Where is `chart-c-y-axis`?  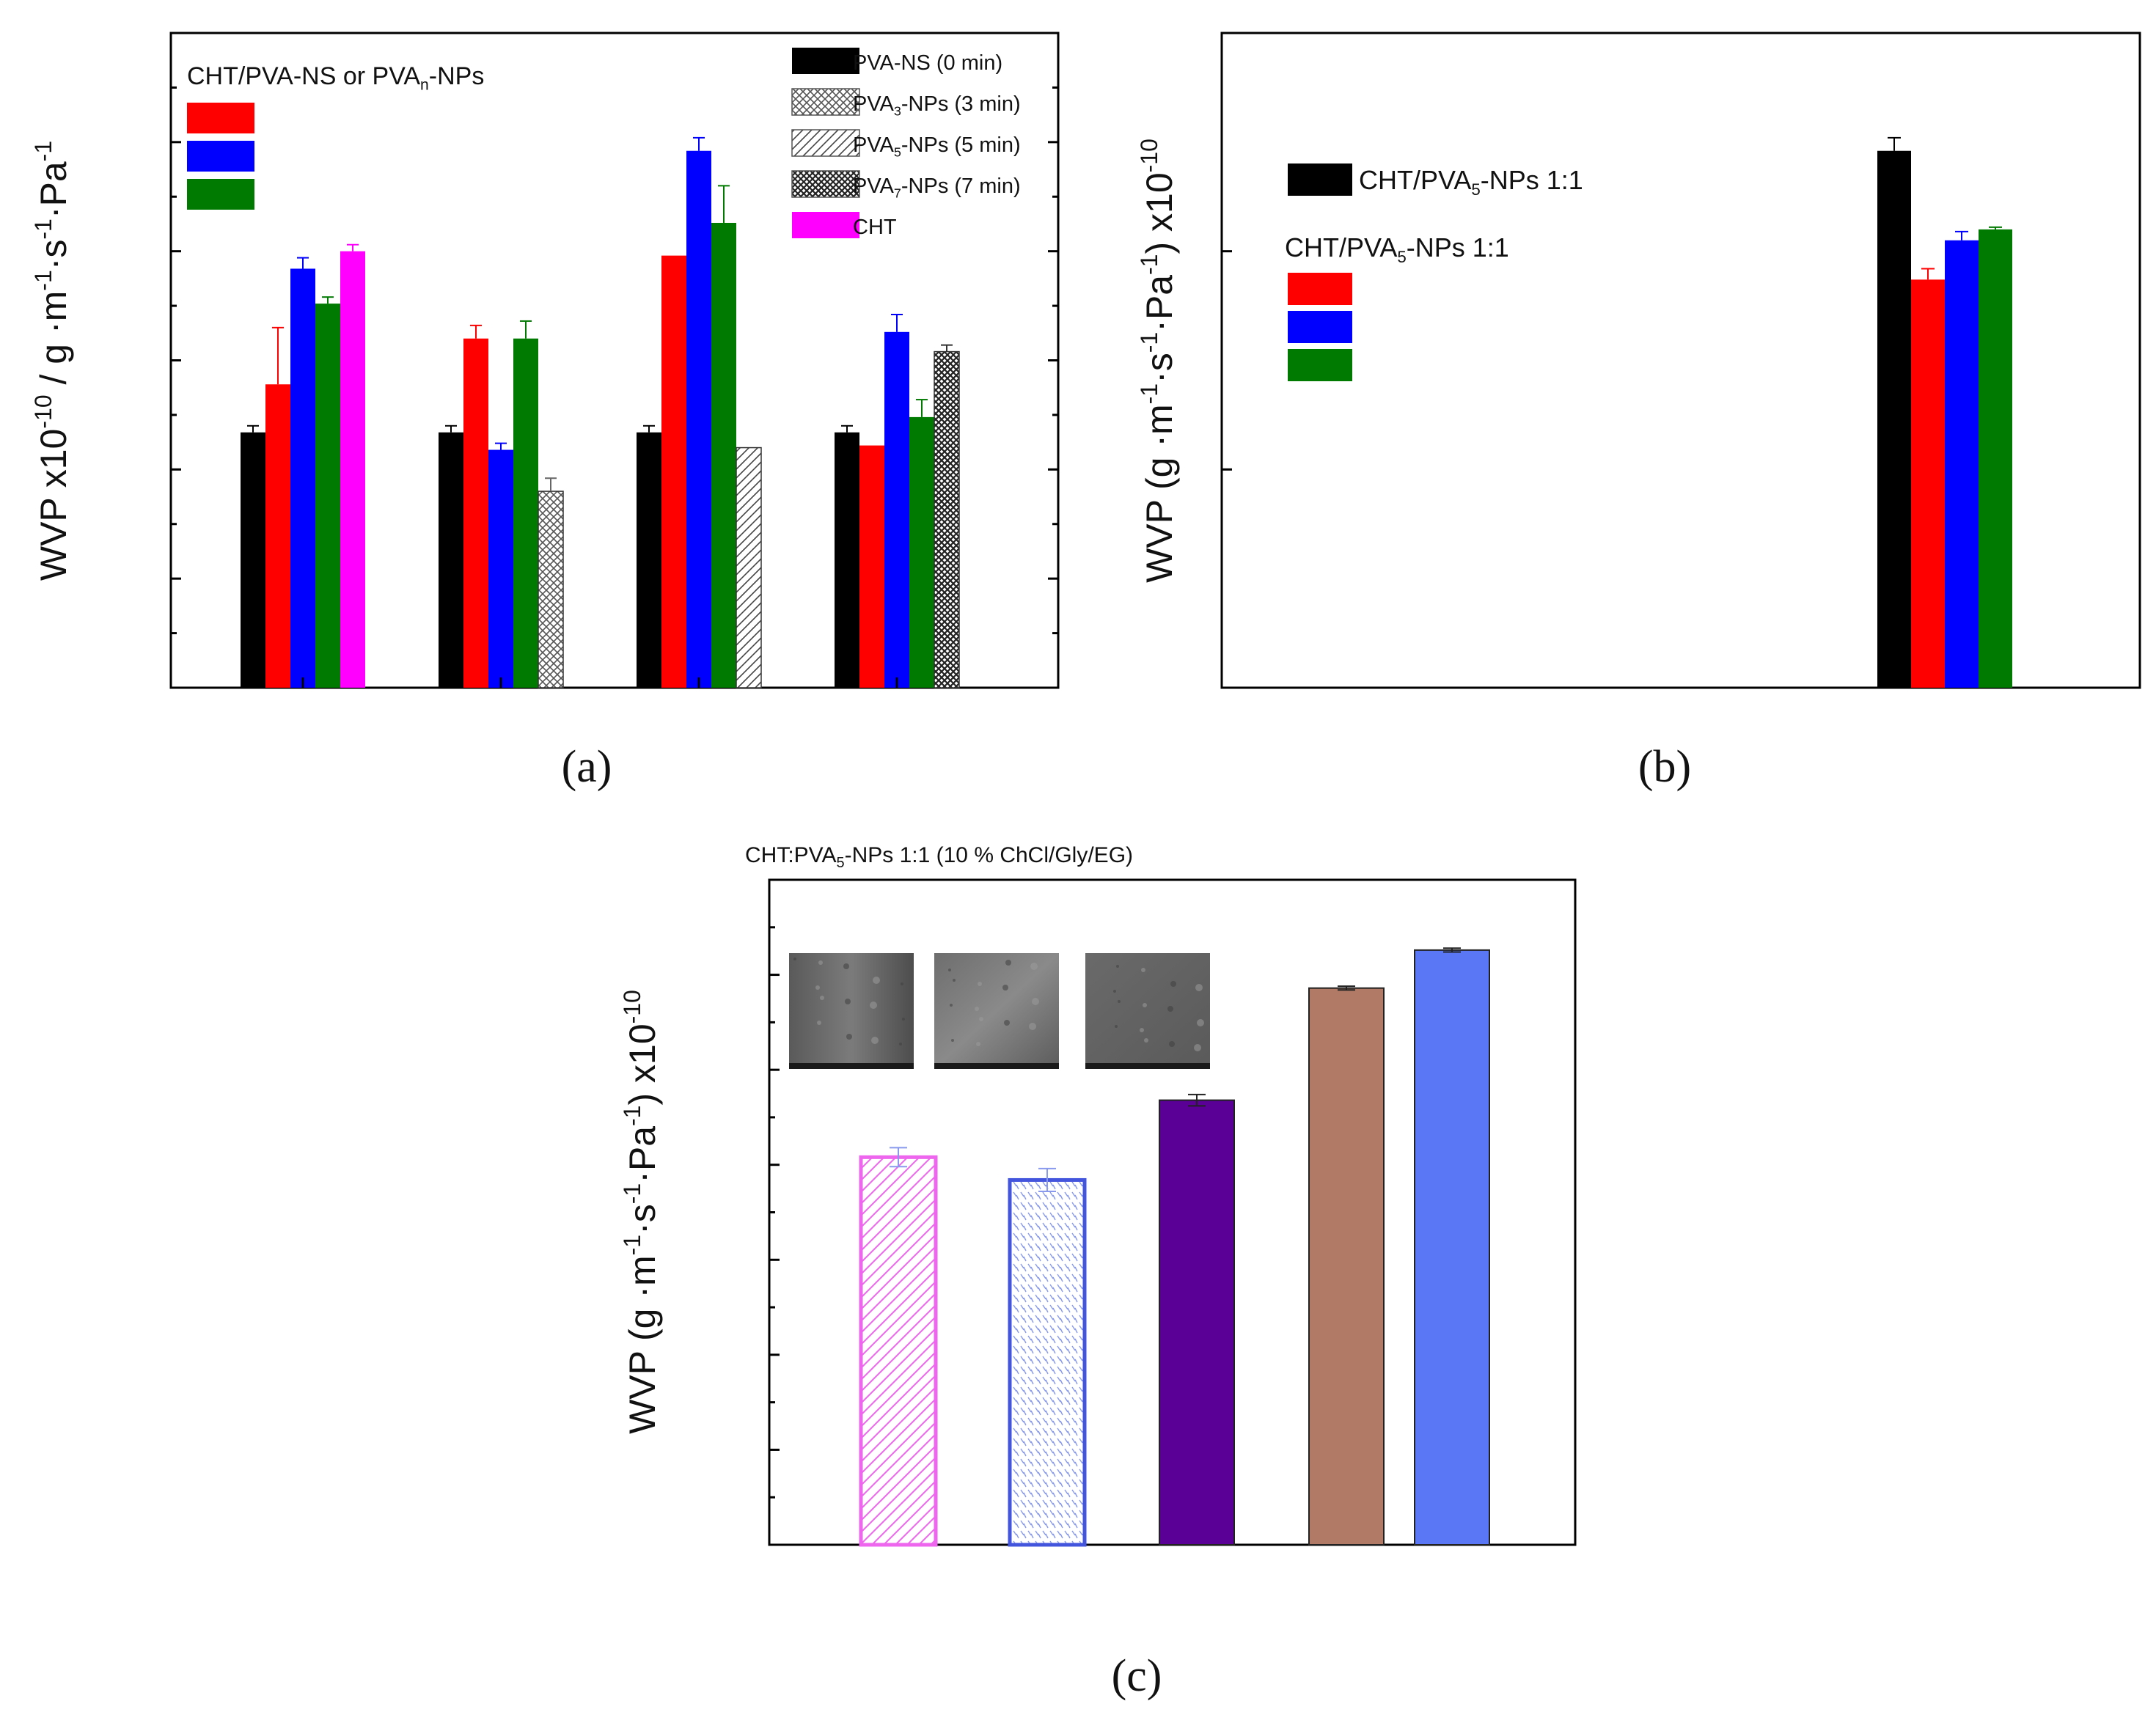 chart-c-y-axis is located at coordinates (774, 1212).